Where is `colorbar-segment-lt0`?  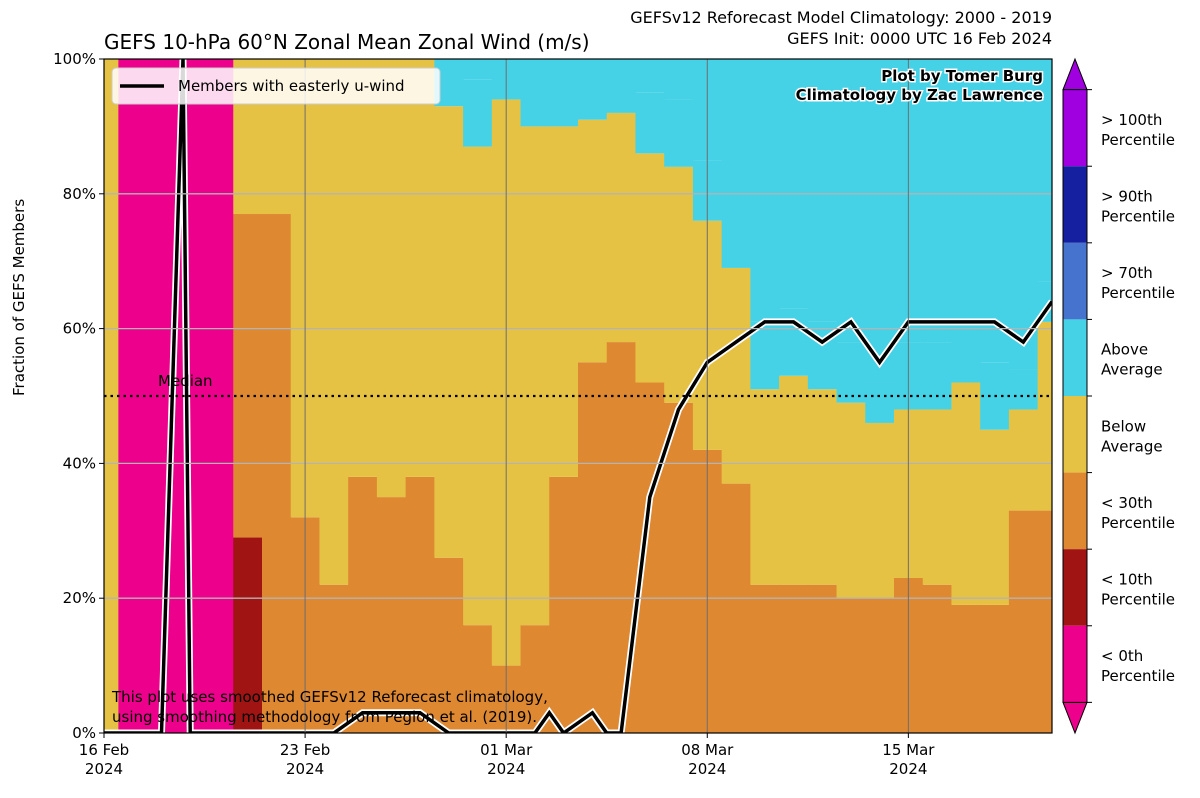 colorbar-segment-lt0 is located at coordinates (1075, 664).